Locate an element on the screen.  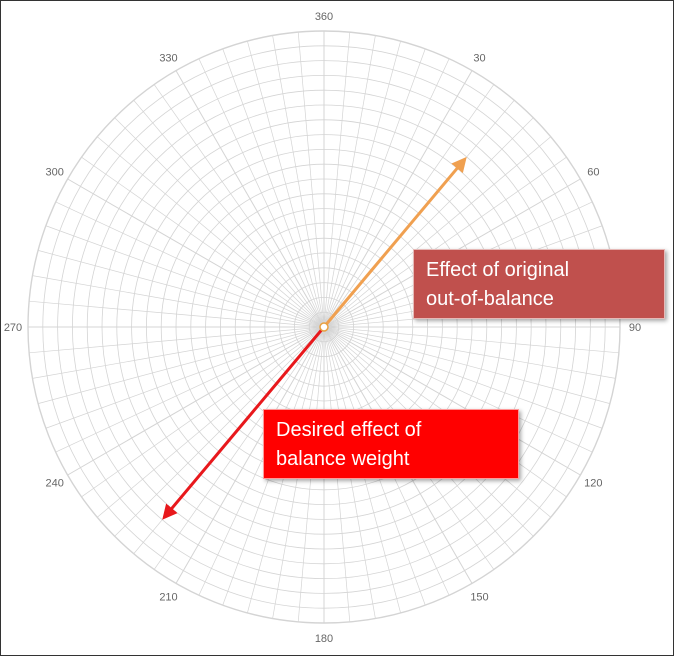
vector-original-out-of-balance is located at coordinates (394, 242).